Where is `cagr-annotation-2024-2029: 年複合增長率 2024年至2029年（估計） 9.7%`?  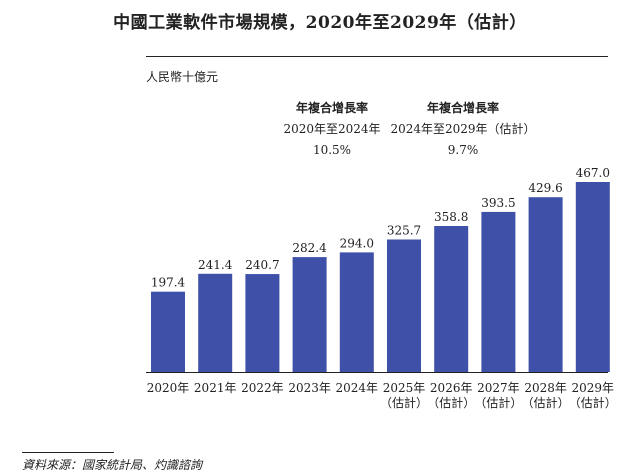
cagr-annotation-2024-2029: 年複合增長率 2024年至2029年（估計） 9.7% is located at coordinates (463, 129).